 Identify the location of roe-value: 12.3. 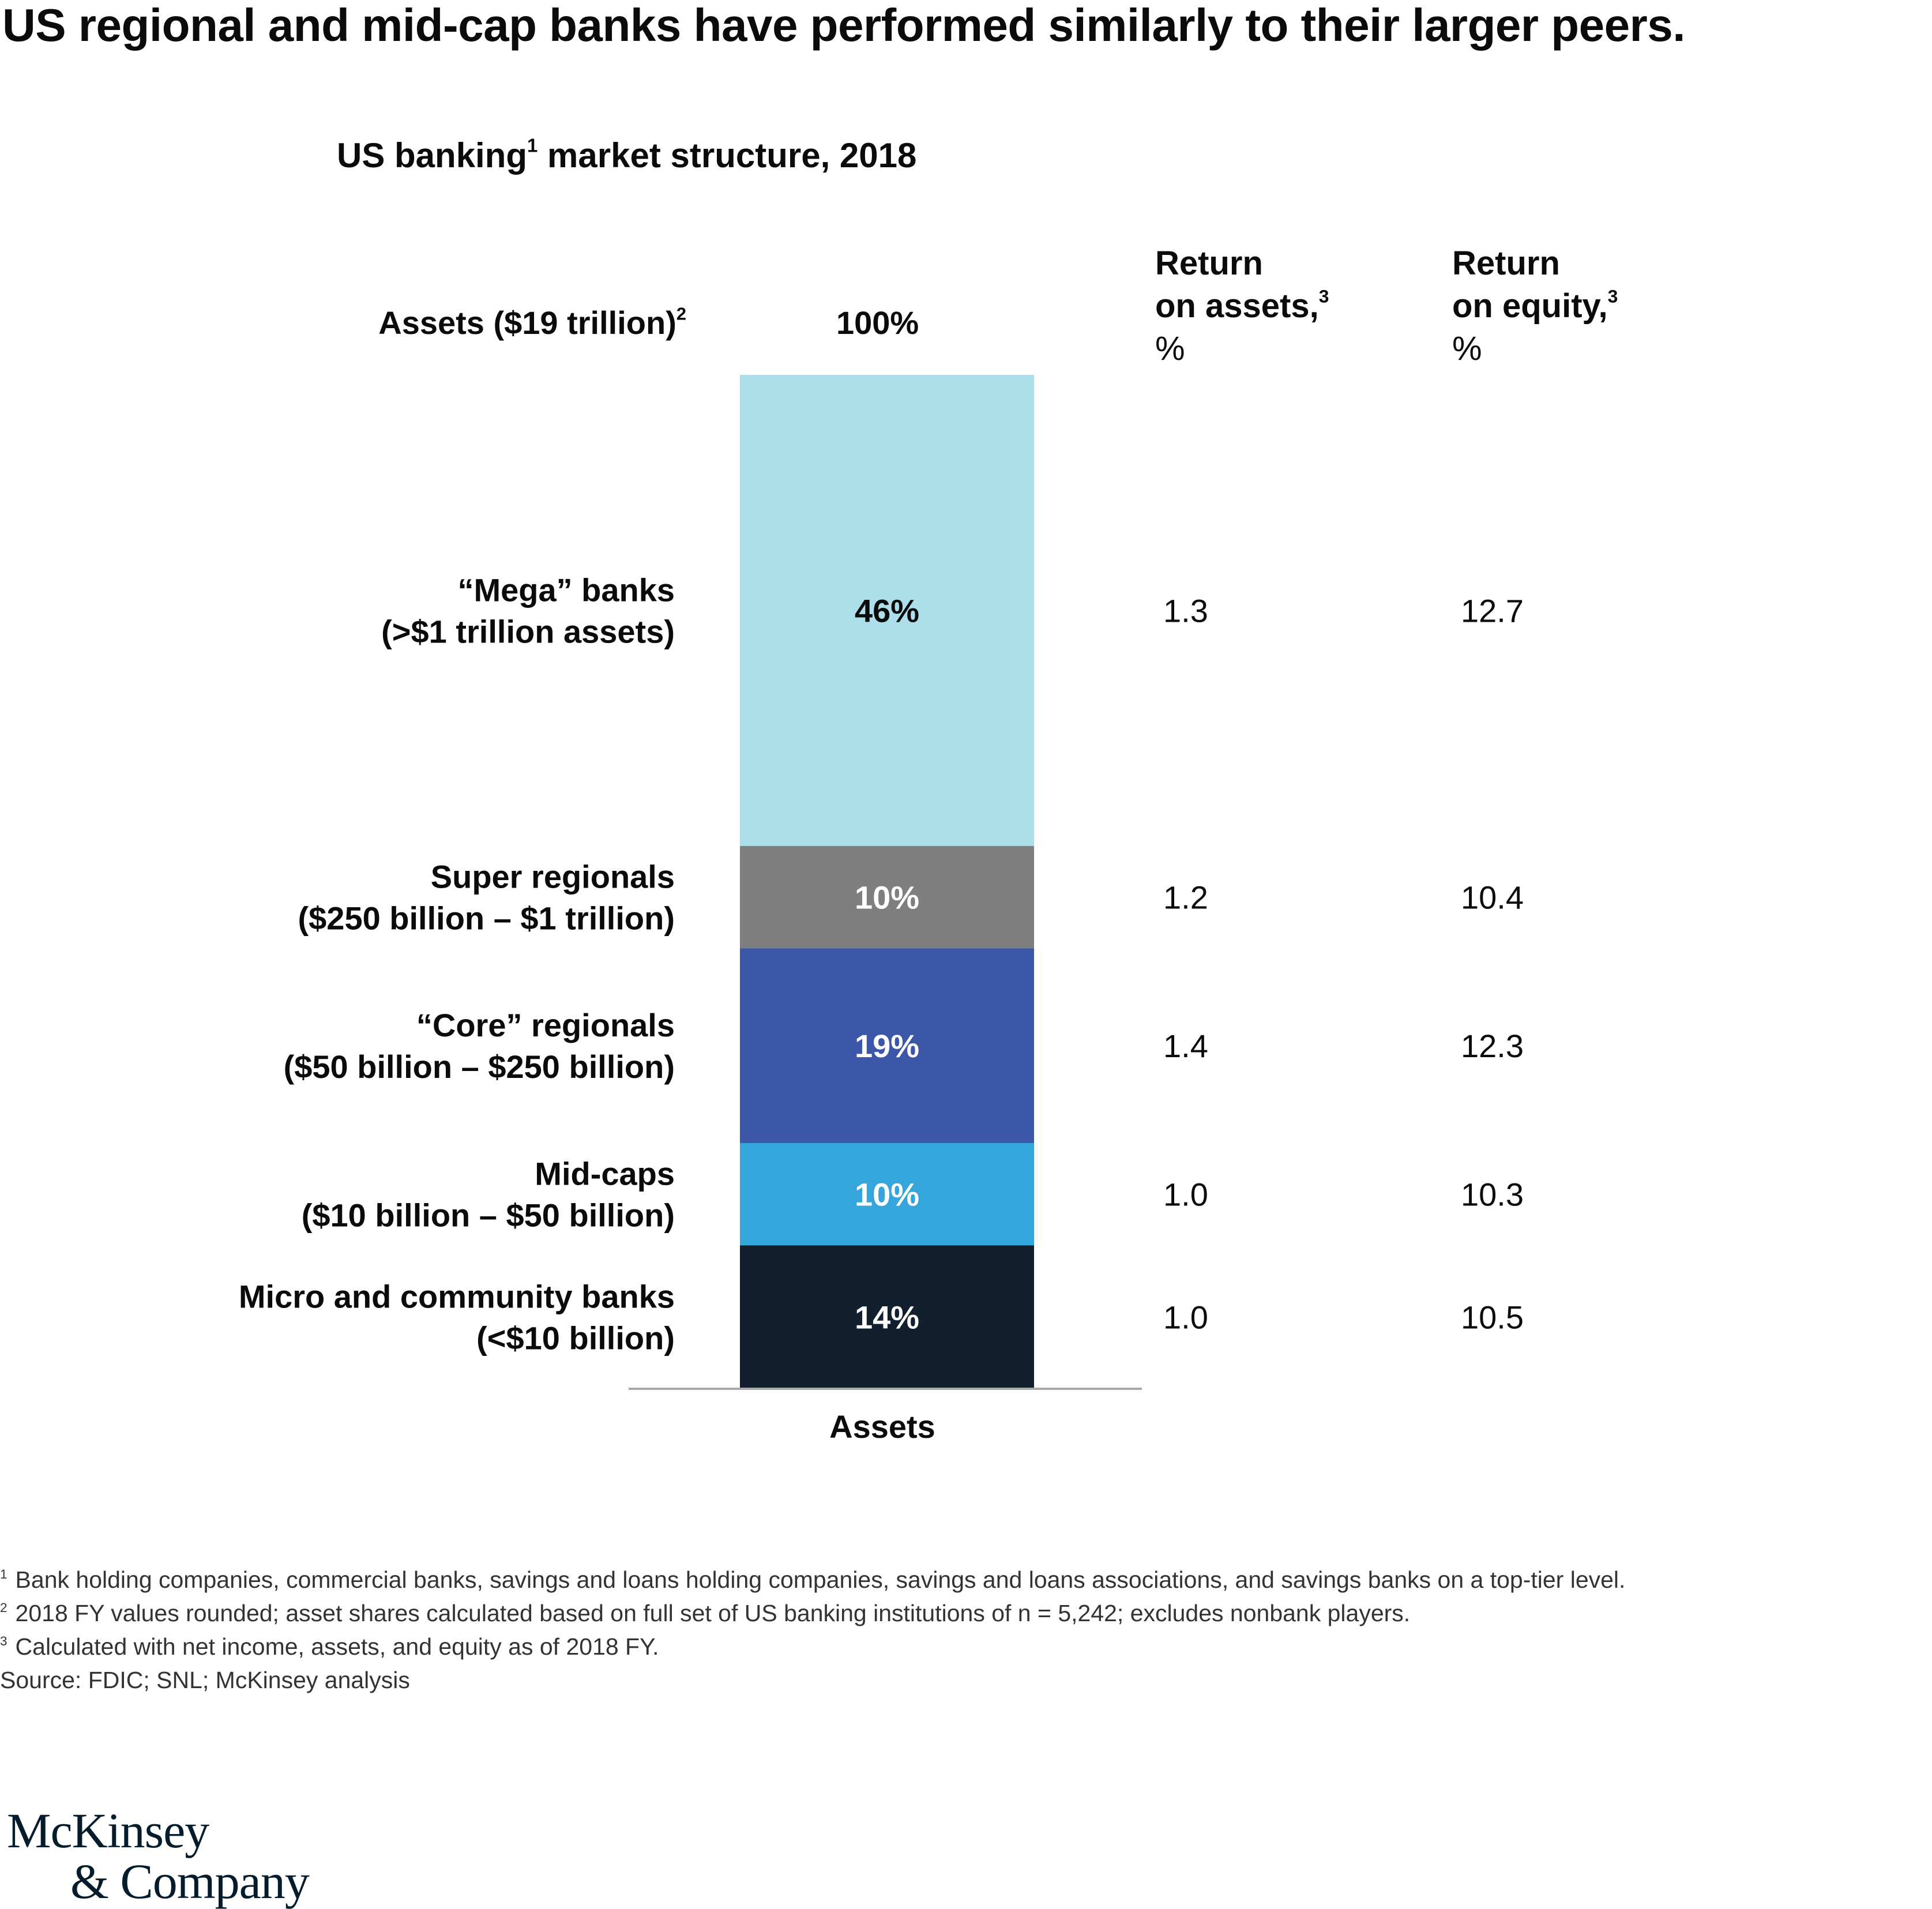
(1492, 1046).